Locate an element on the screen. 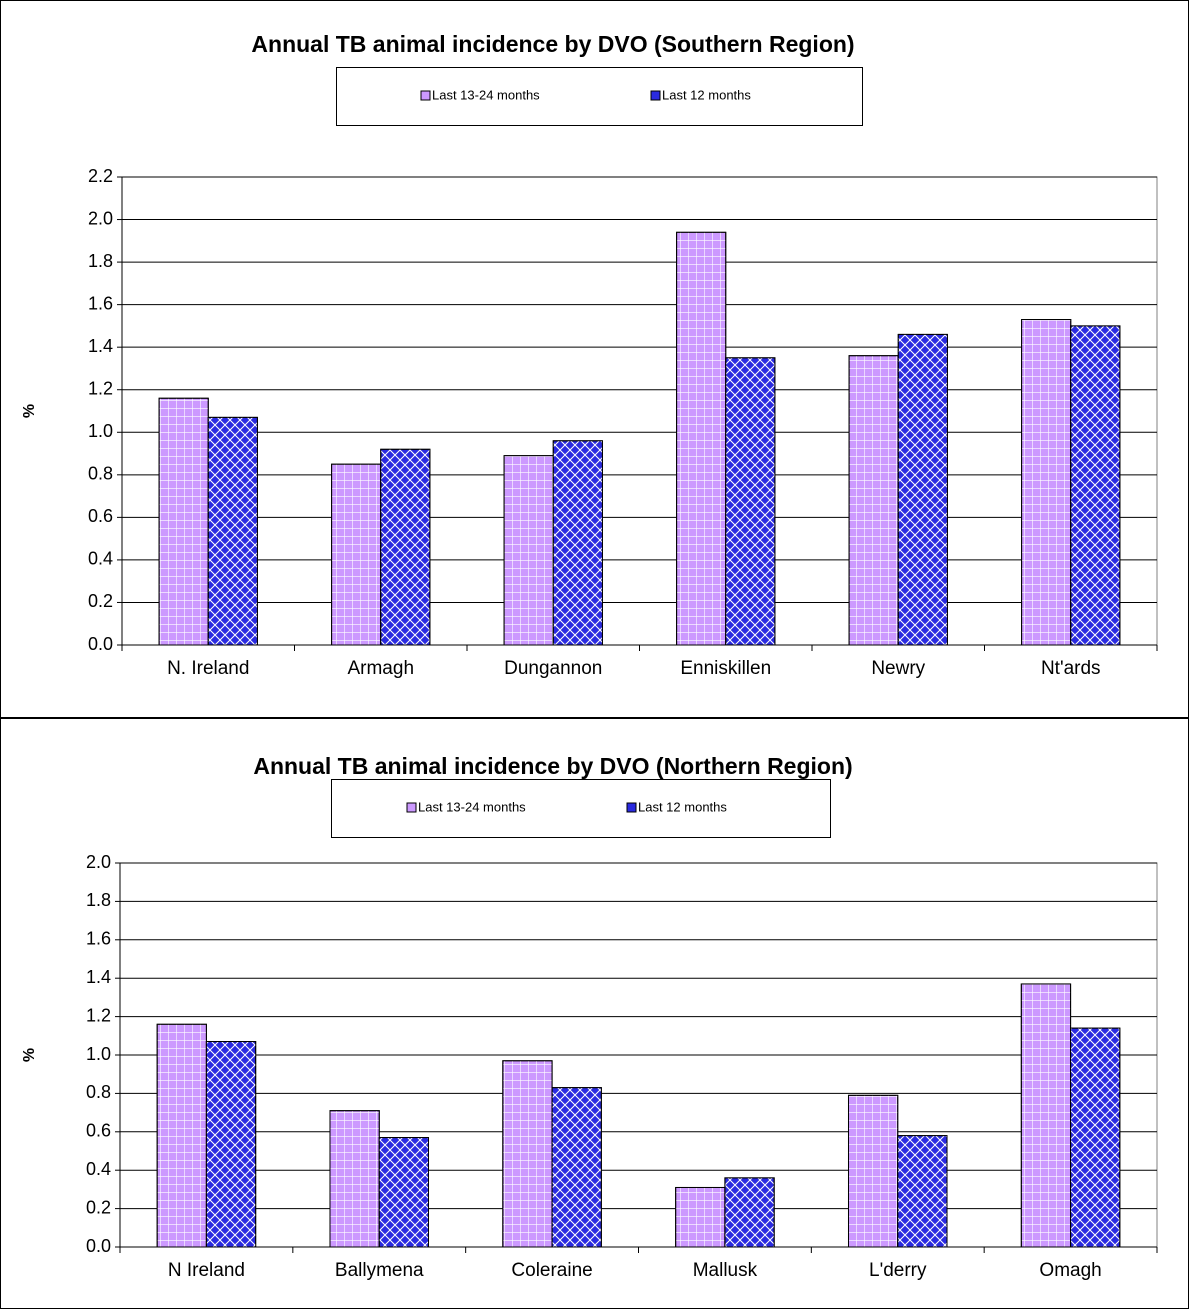 The width and height of the screenshot is (1189, 1310). x-tick-label: Nt'ards is located at coordinates (1071, 668).